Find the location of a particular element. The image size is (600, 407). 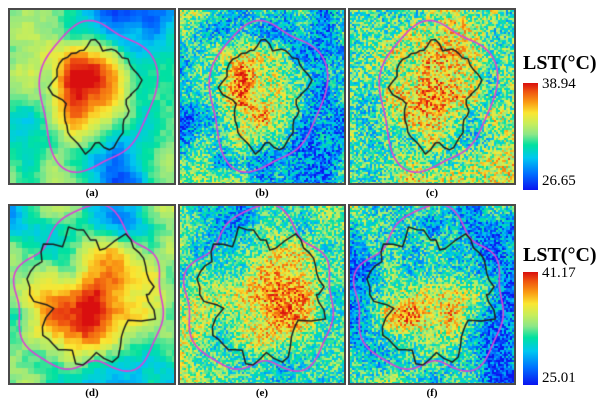

panel-f is located at coordinates (432, 294).